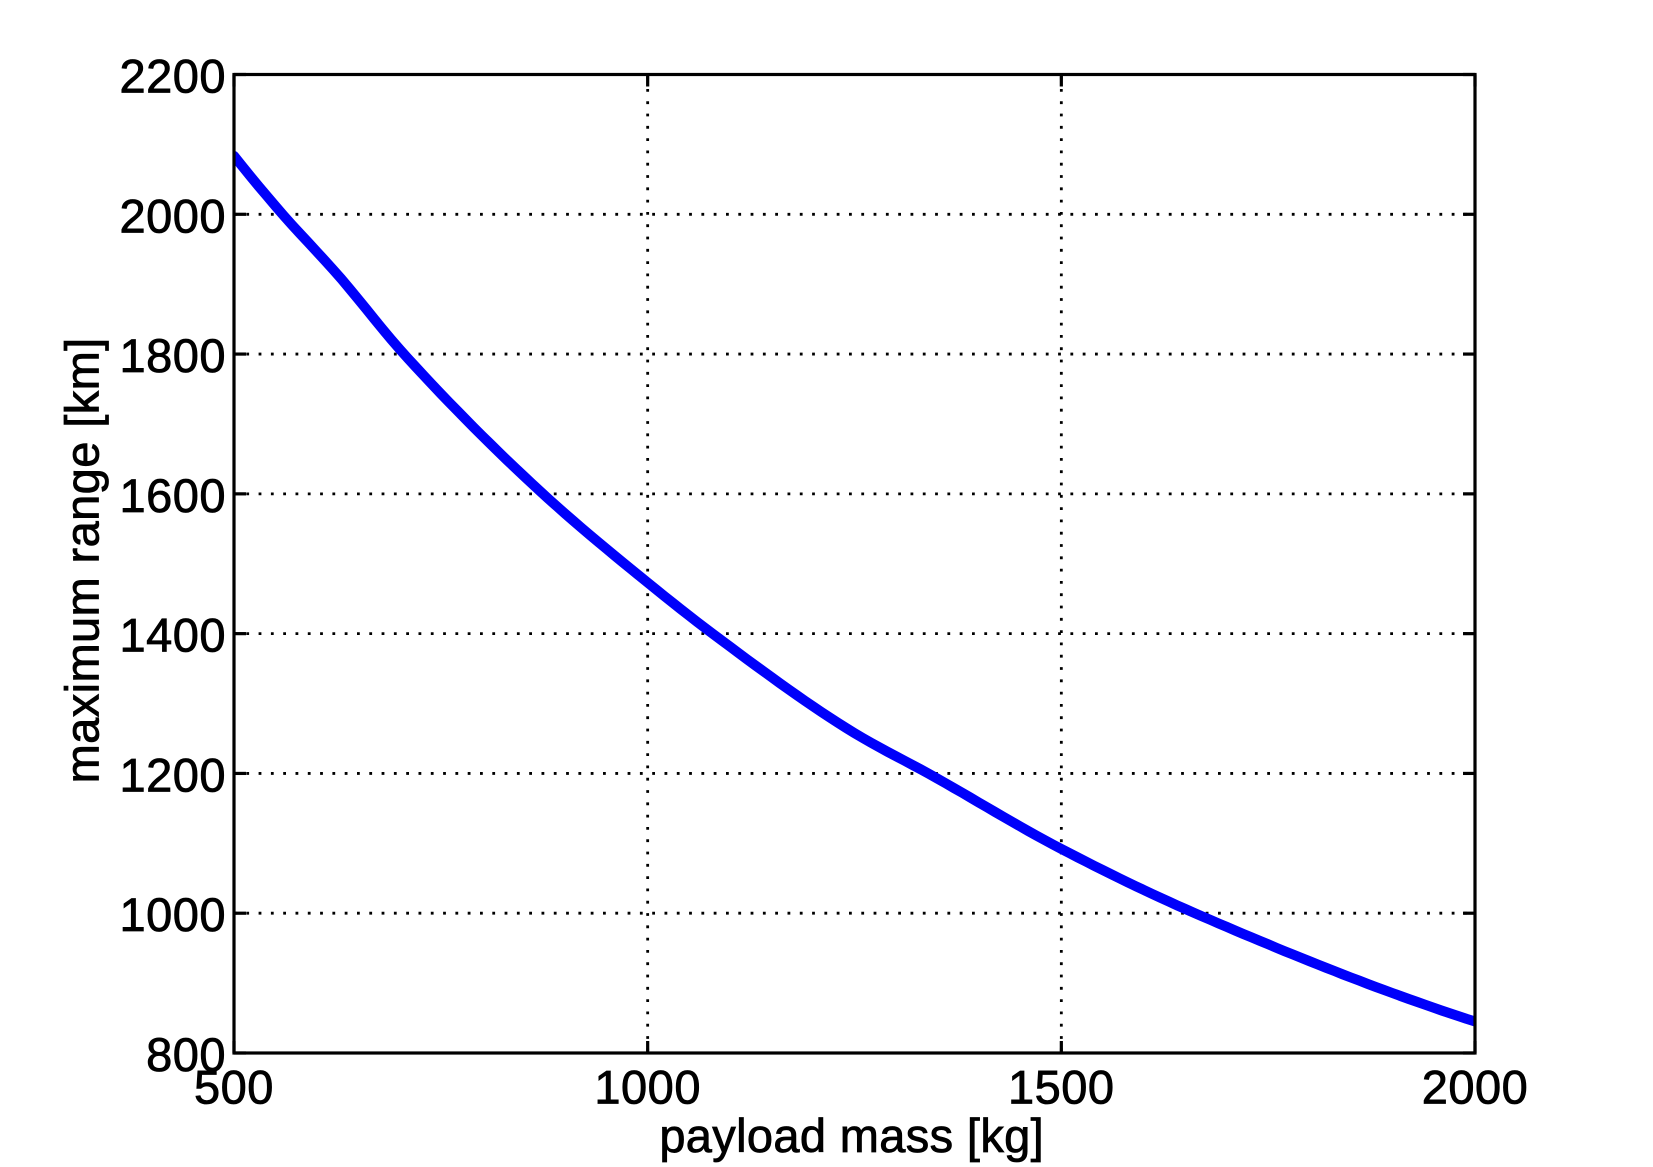 This screenshot has height=1167, width=1653. I want to click on svg-text: 1500, so click(1061, 1087).